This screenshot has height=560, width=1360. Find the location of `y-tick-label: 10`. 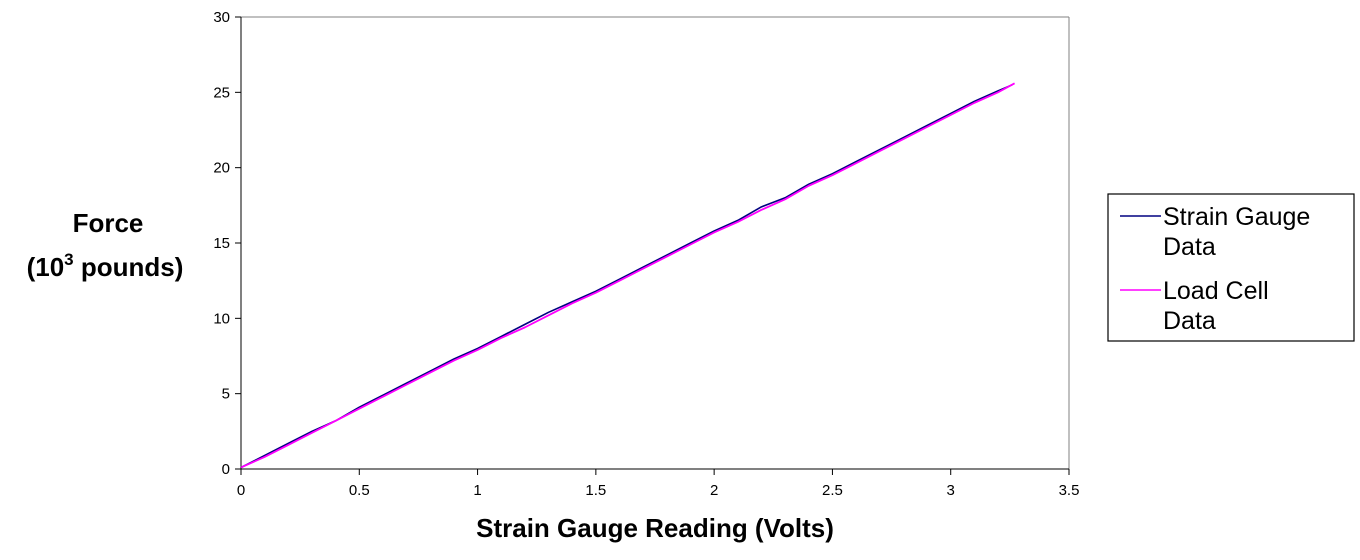

y-tick-label: 10 is located at coordinates (221, 318).